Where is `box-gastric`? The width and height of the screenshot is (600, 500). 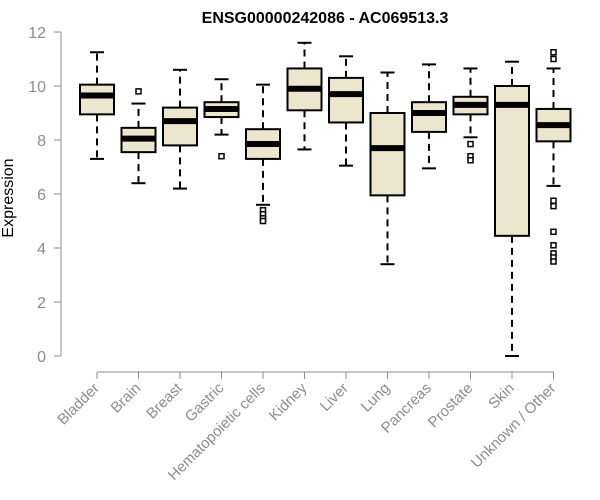
box-gastric is located at coordinates (221, 119).